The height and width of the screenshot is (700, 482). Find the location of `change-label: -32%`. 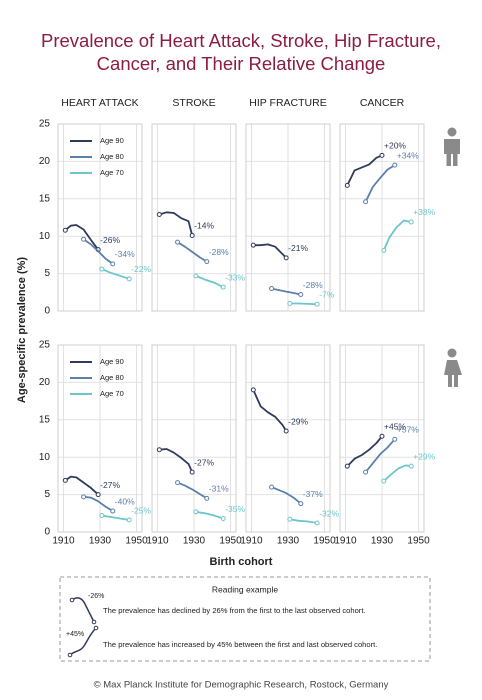

change-label: -32% is located at coordinates (329, 513).